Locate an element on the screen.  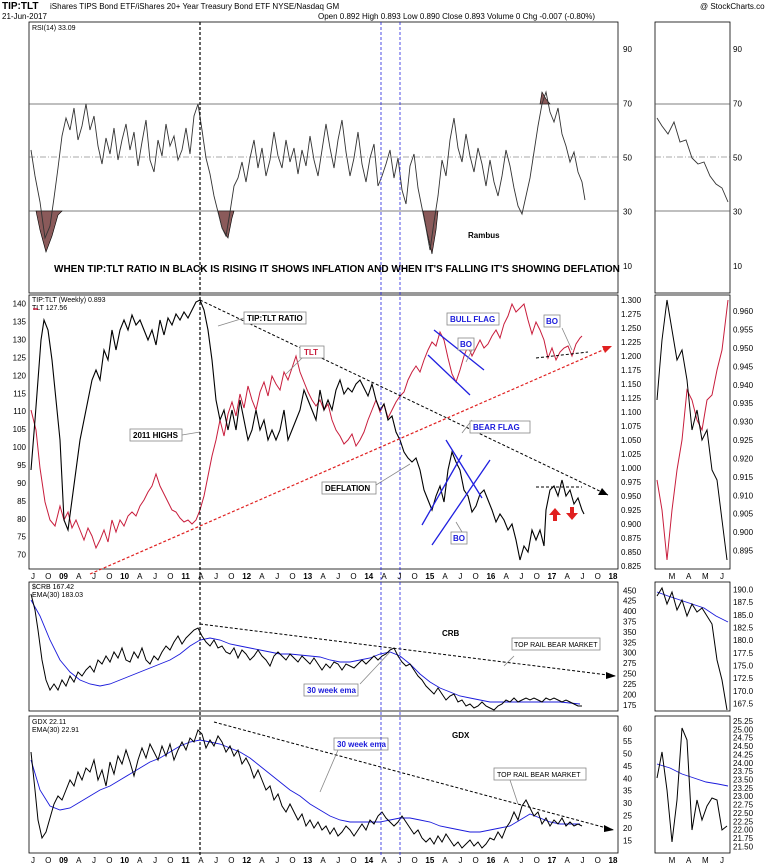
inset-x-tick-label: M is located at coordinates (672, 860).